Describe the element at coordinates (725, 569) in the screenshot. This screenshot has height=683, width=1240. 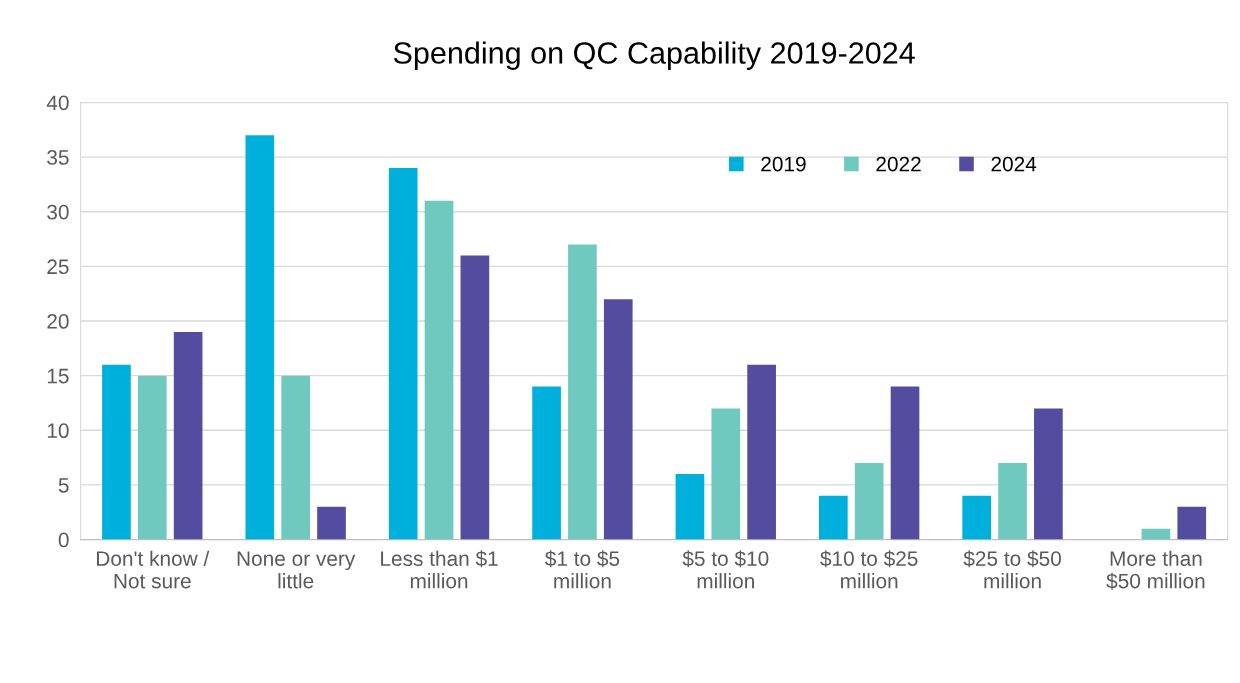
I see `x-tick-label: $5 to $10 million` at that location.